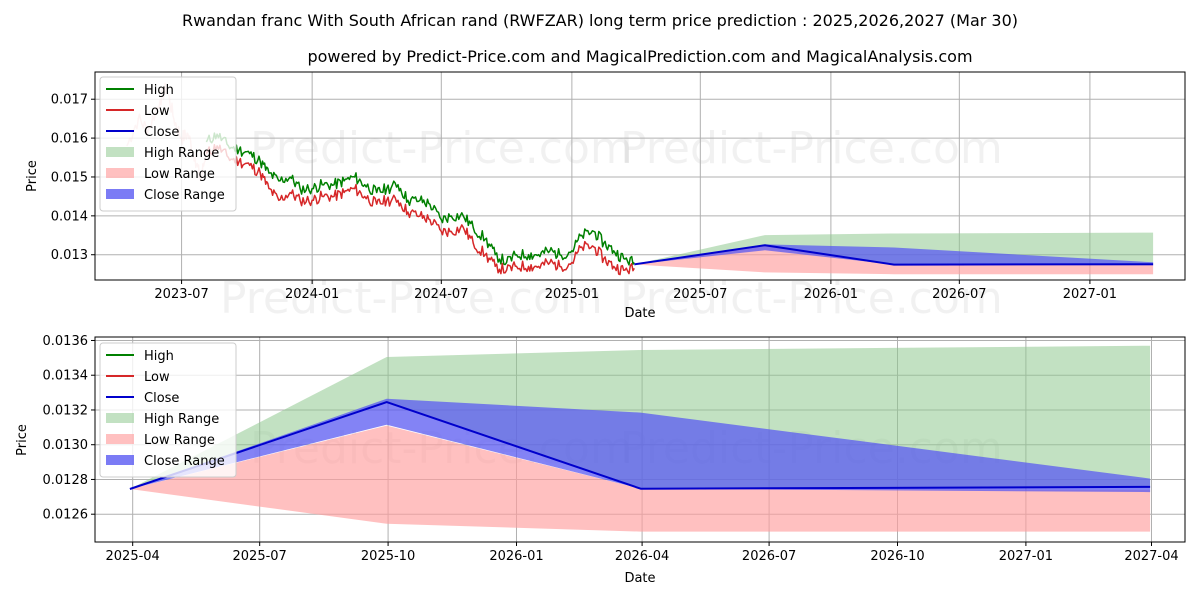 This screenshot has width=1200, height=600. What do you see at coordinates (811, 148) in the screenshot?
I see `watermark-top-2: Predict-Price.com` at bounding box center [811, 148].